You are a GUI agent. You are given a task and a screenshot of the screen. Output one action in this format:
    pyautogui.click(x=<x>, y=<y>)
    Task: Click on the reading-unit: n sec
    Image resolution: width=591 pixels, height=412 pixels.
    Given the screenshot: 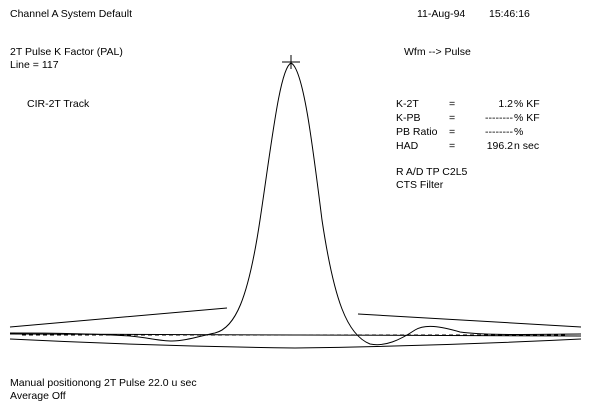 What is the action you would take?
    pyautogui.click(x=527, y=146)
    